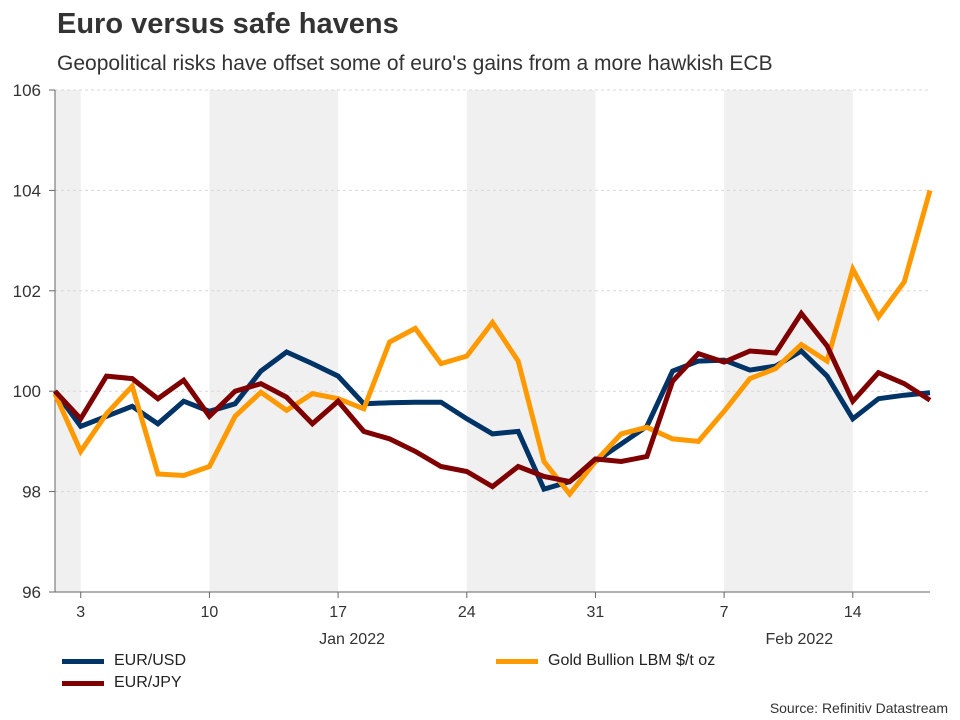 Image resolution: width=960 pixels, height=720 pixels. I want to click on x-tick-label: 17, so click(338, 612).